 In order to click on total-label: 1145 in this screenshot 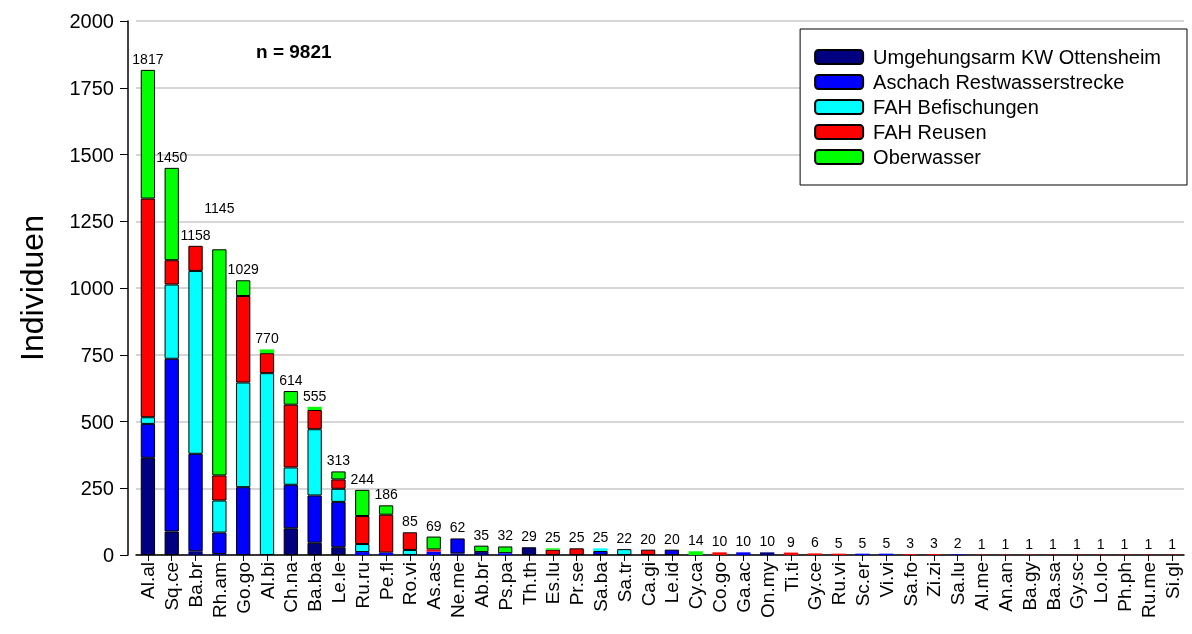, I will do `click(219, 208)`.